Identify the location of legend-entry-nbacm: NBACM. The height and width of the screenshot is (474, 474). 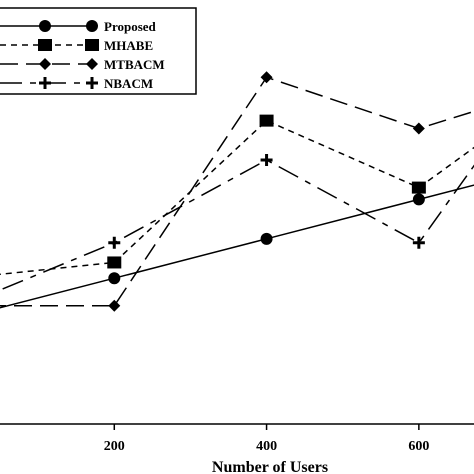
(76, 83).